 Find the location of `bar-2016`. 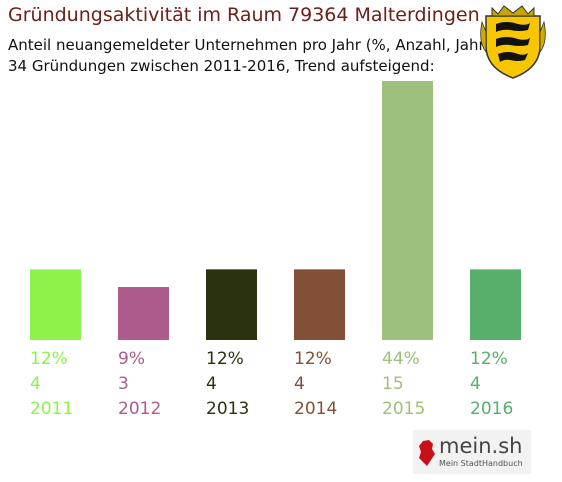

bar-2016 is located at coordinates (495, 304).